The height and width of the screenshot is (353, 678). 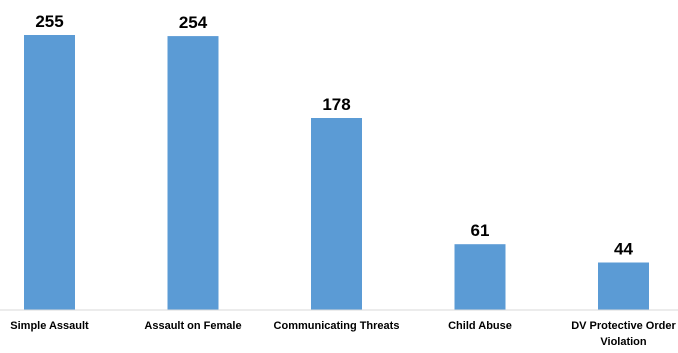 I want to click on category-label-1: Assault on Female, so click(x=192, y=326).